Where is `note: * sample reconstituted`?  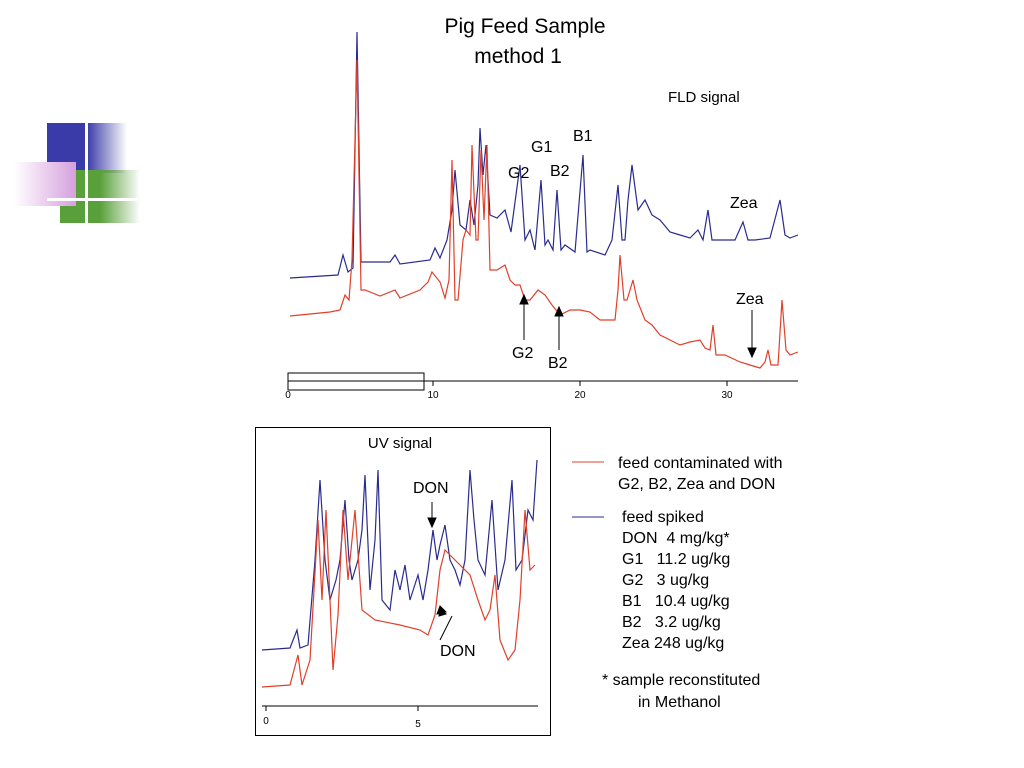 note: * sample reconstituted is located at coordinates (681, 680).